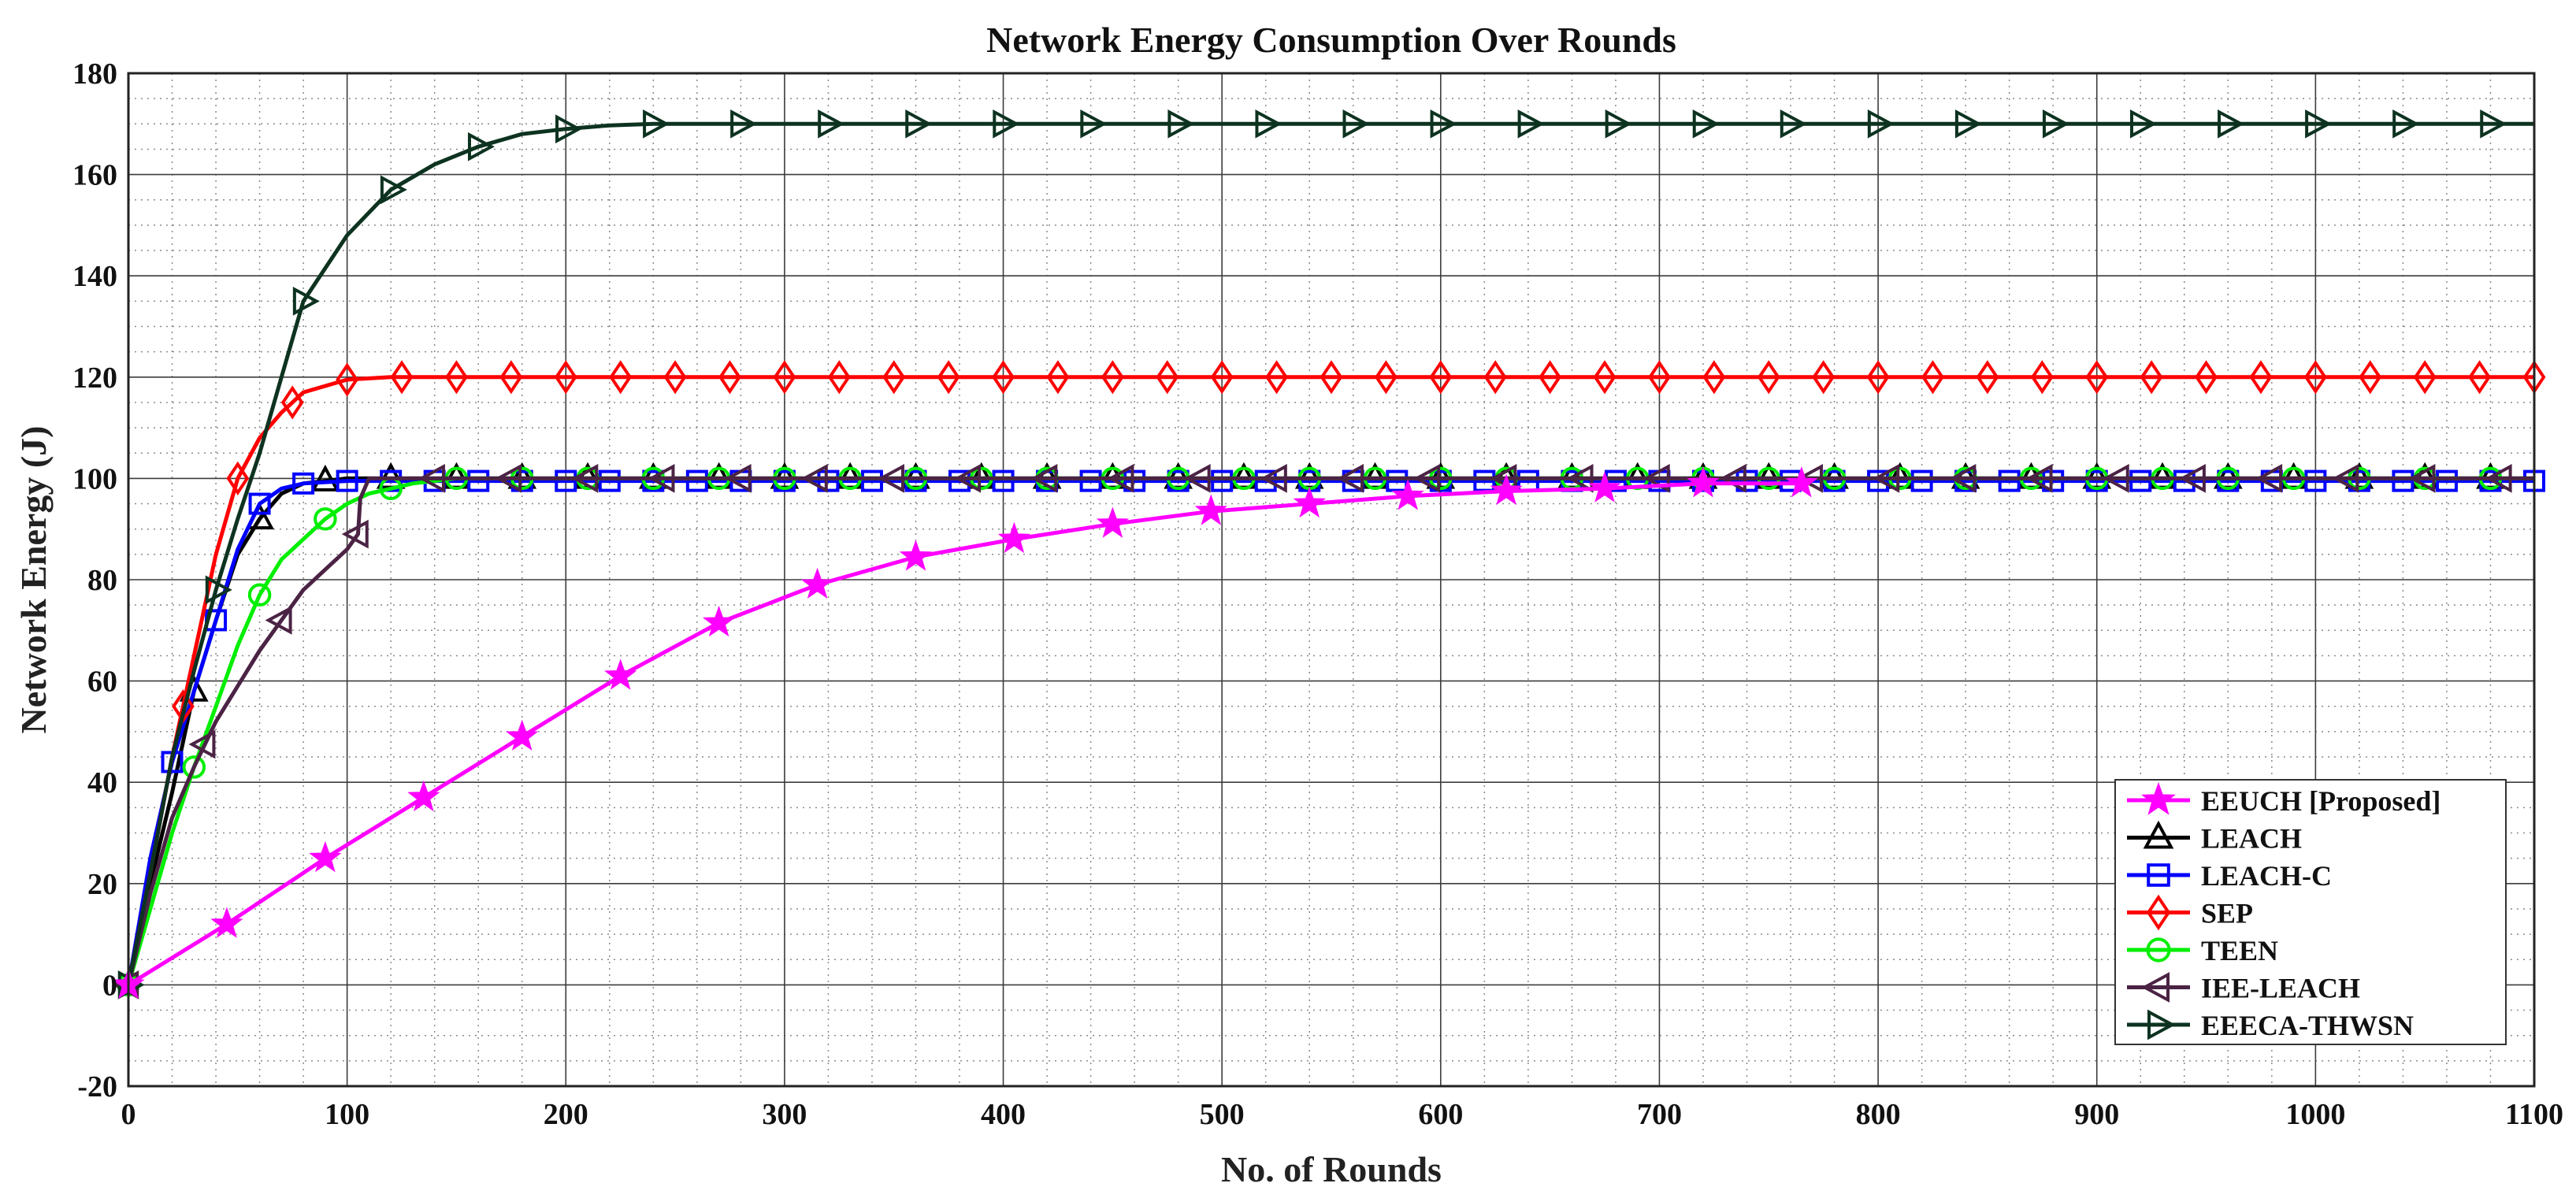 This screenshot has width=2576, height=1198. What do you see at coordinates (2534, 1114) in the screenshot?
I see `x-tick-label: 1100` at bounding box center [2534, 1114].